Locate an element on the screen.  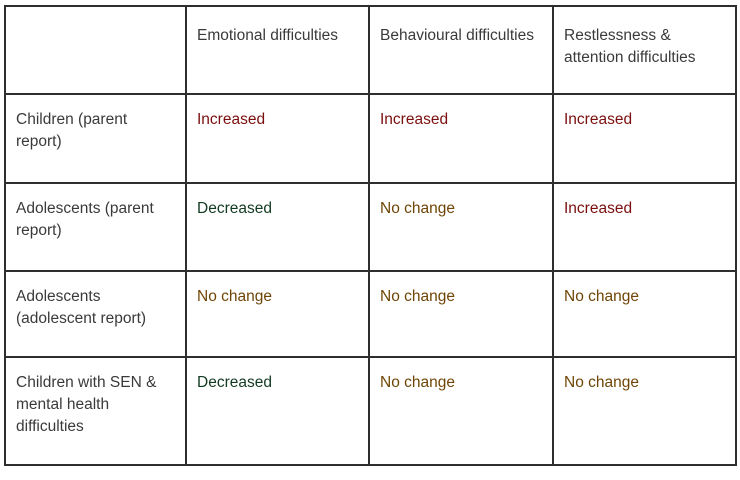
corner-empty-cell is located at coordinates (95, 50).